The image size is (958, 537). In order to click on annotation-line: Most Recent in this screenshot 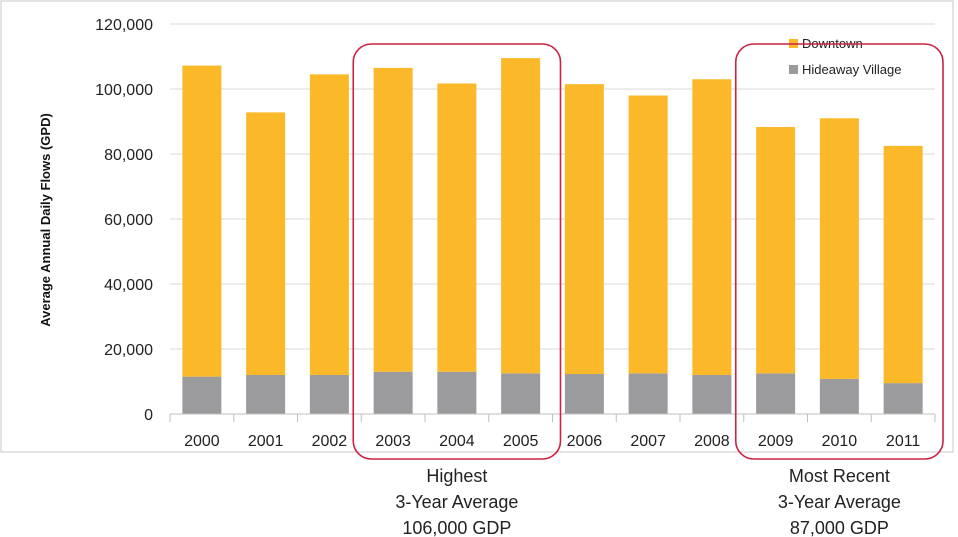, I will do `click(839, 476)`.